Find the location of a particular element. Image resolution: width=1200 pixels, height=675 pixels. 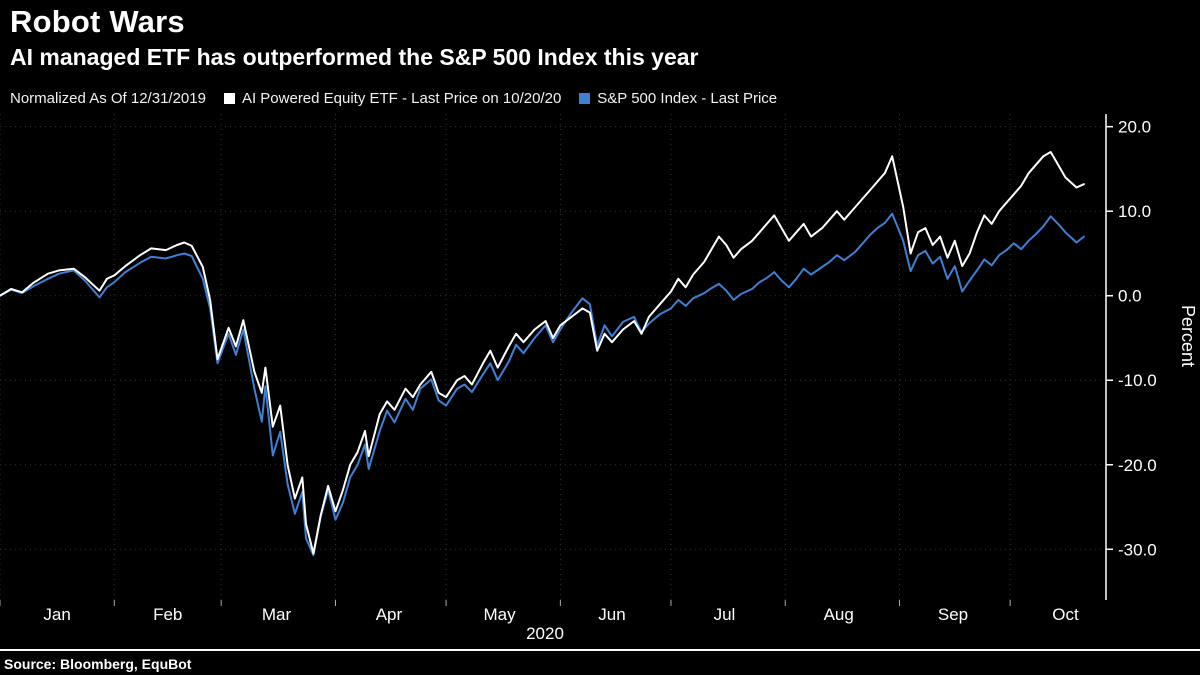

y-tick-label: 10.0 is located at coordinates (1134, 211).